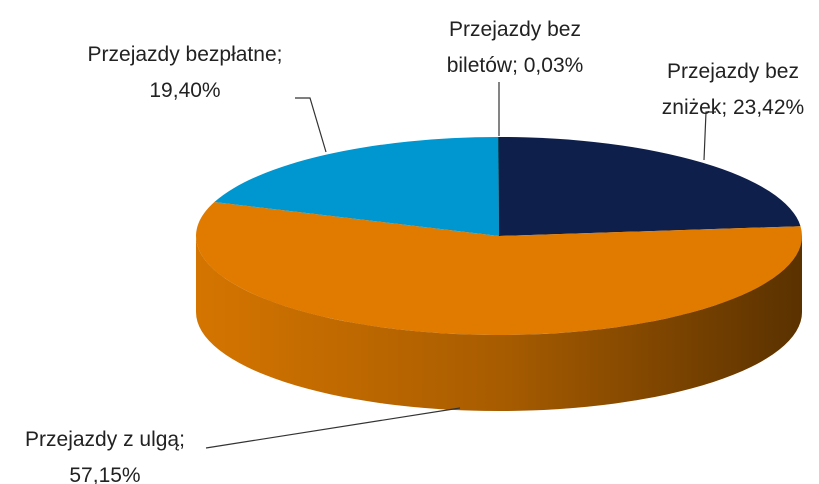 The height and width of the screenshot is (484, 819). I want to click on data-label: Przejazdy bezpłatne; 19,40%, so click(185, 73).